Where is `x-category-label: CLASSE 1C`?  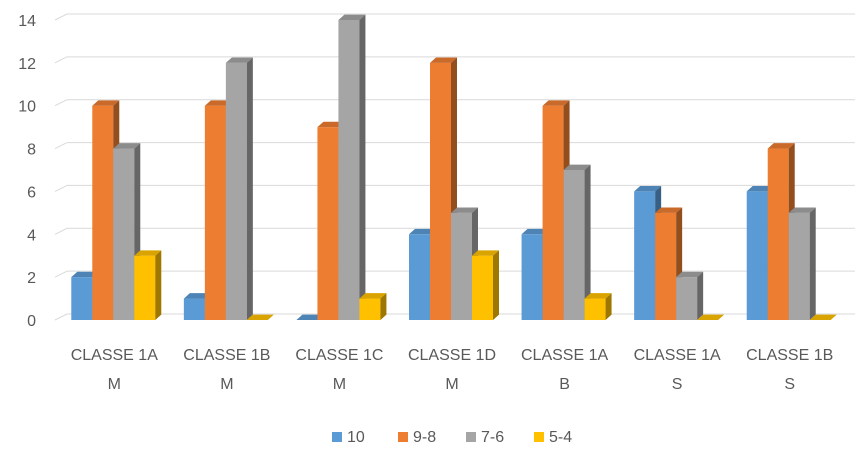
x-category-label: CLASSE 1C is located at coordinates (339, 355).